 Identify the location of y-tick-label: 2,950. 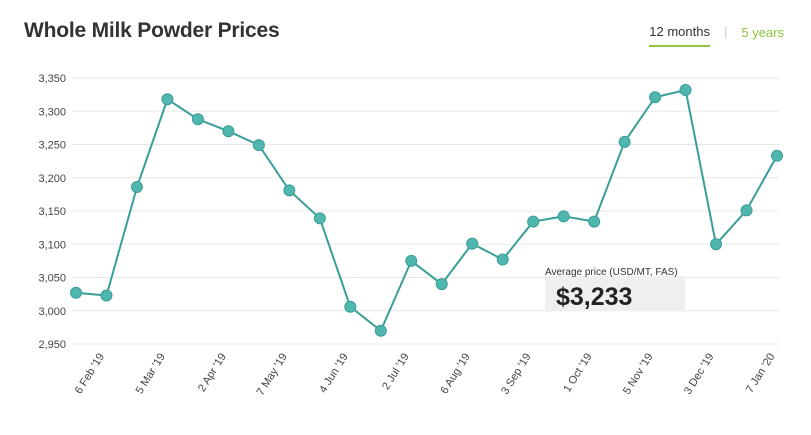
(52, 345).